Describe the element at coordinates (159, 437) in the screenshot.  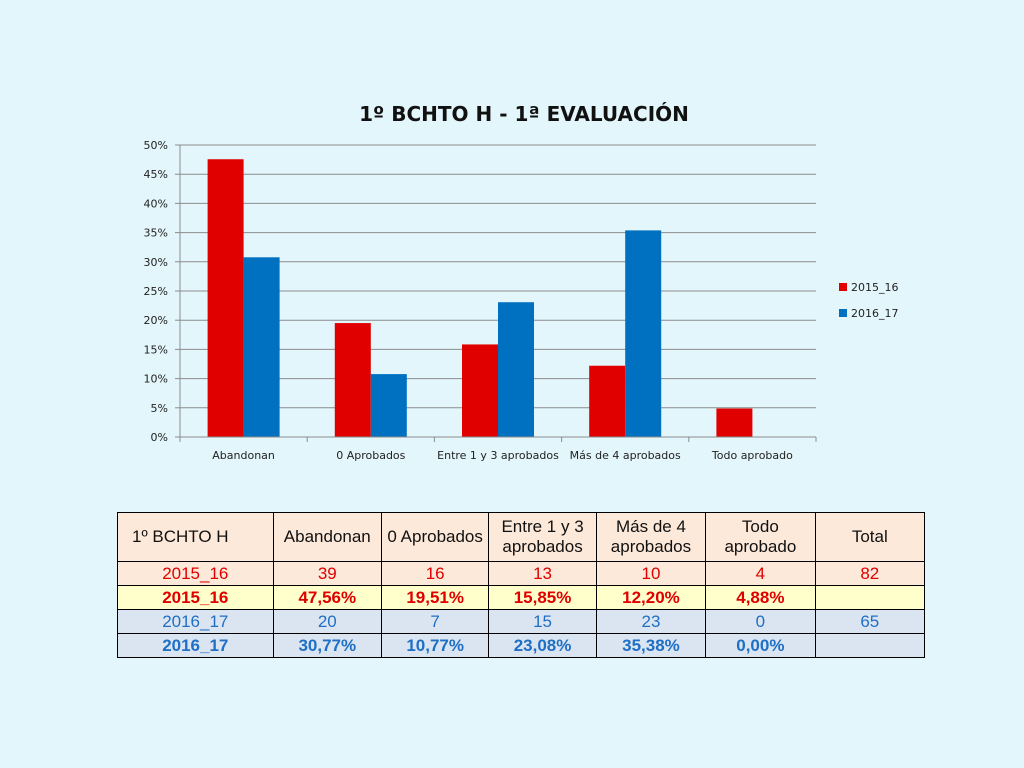
I see `y-tick-label: 0%` at that location.